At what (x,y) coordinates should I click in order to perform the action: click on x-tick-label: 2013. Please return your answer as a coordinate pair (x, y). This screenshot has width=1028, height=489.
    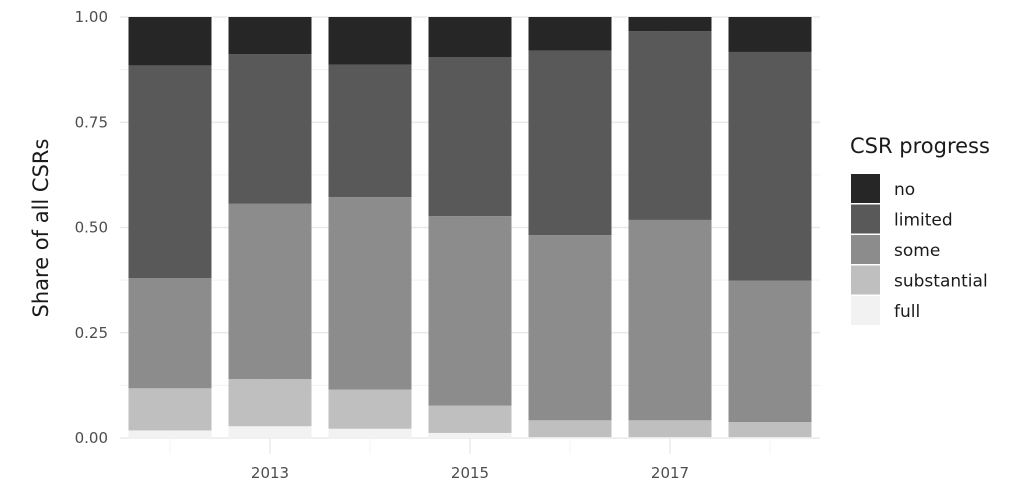
    Looking at the image, I should click on (270, 473).